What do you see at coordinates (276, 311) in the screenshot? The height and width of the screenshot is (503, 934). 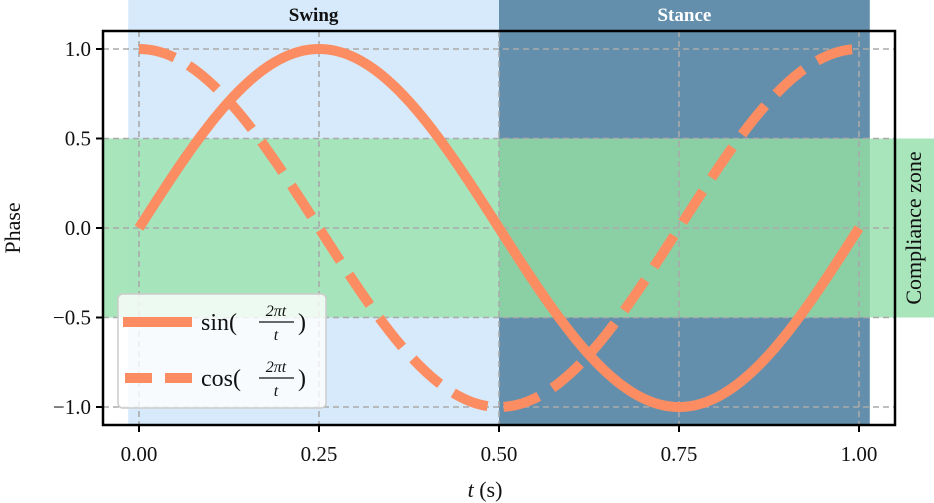 I see `legend-sin-entry-num: 2πt` at bounding box center [276, 311].